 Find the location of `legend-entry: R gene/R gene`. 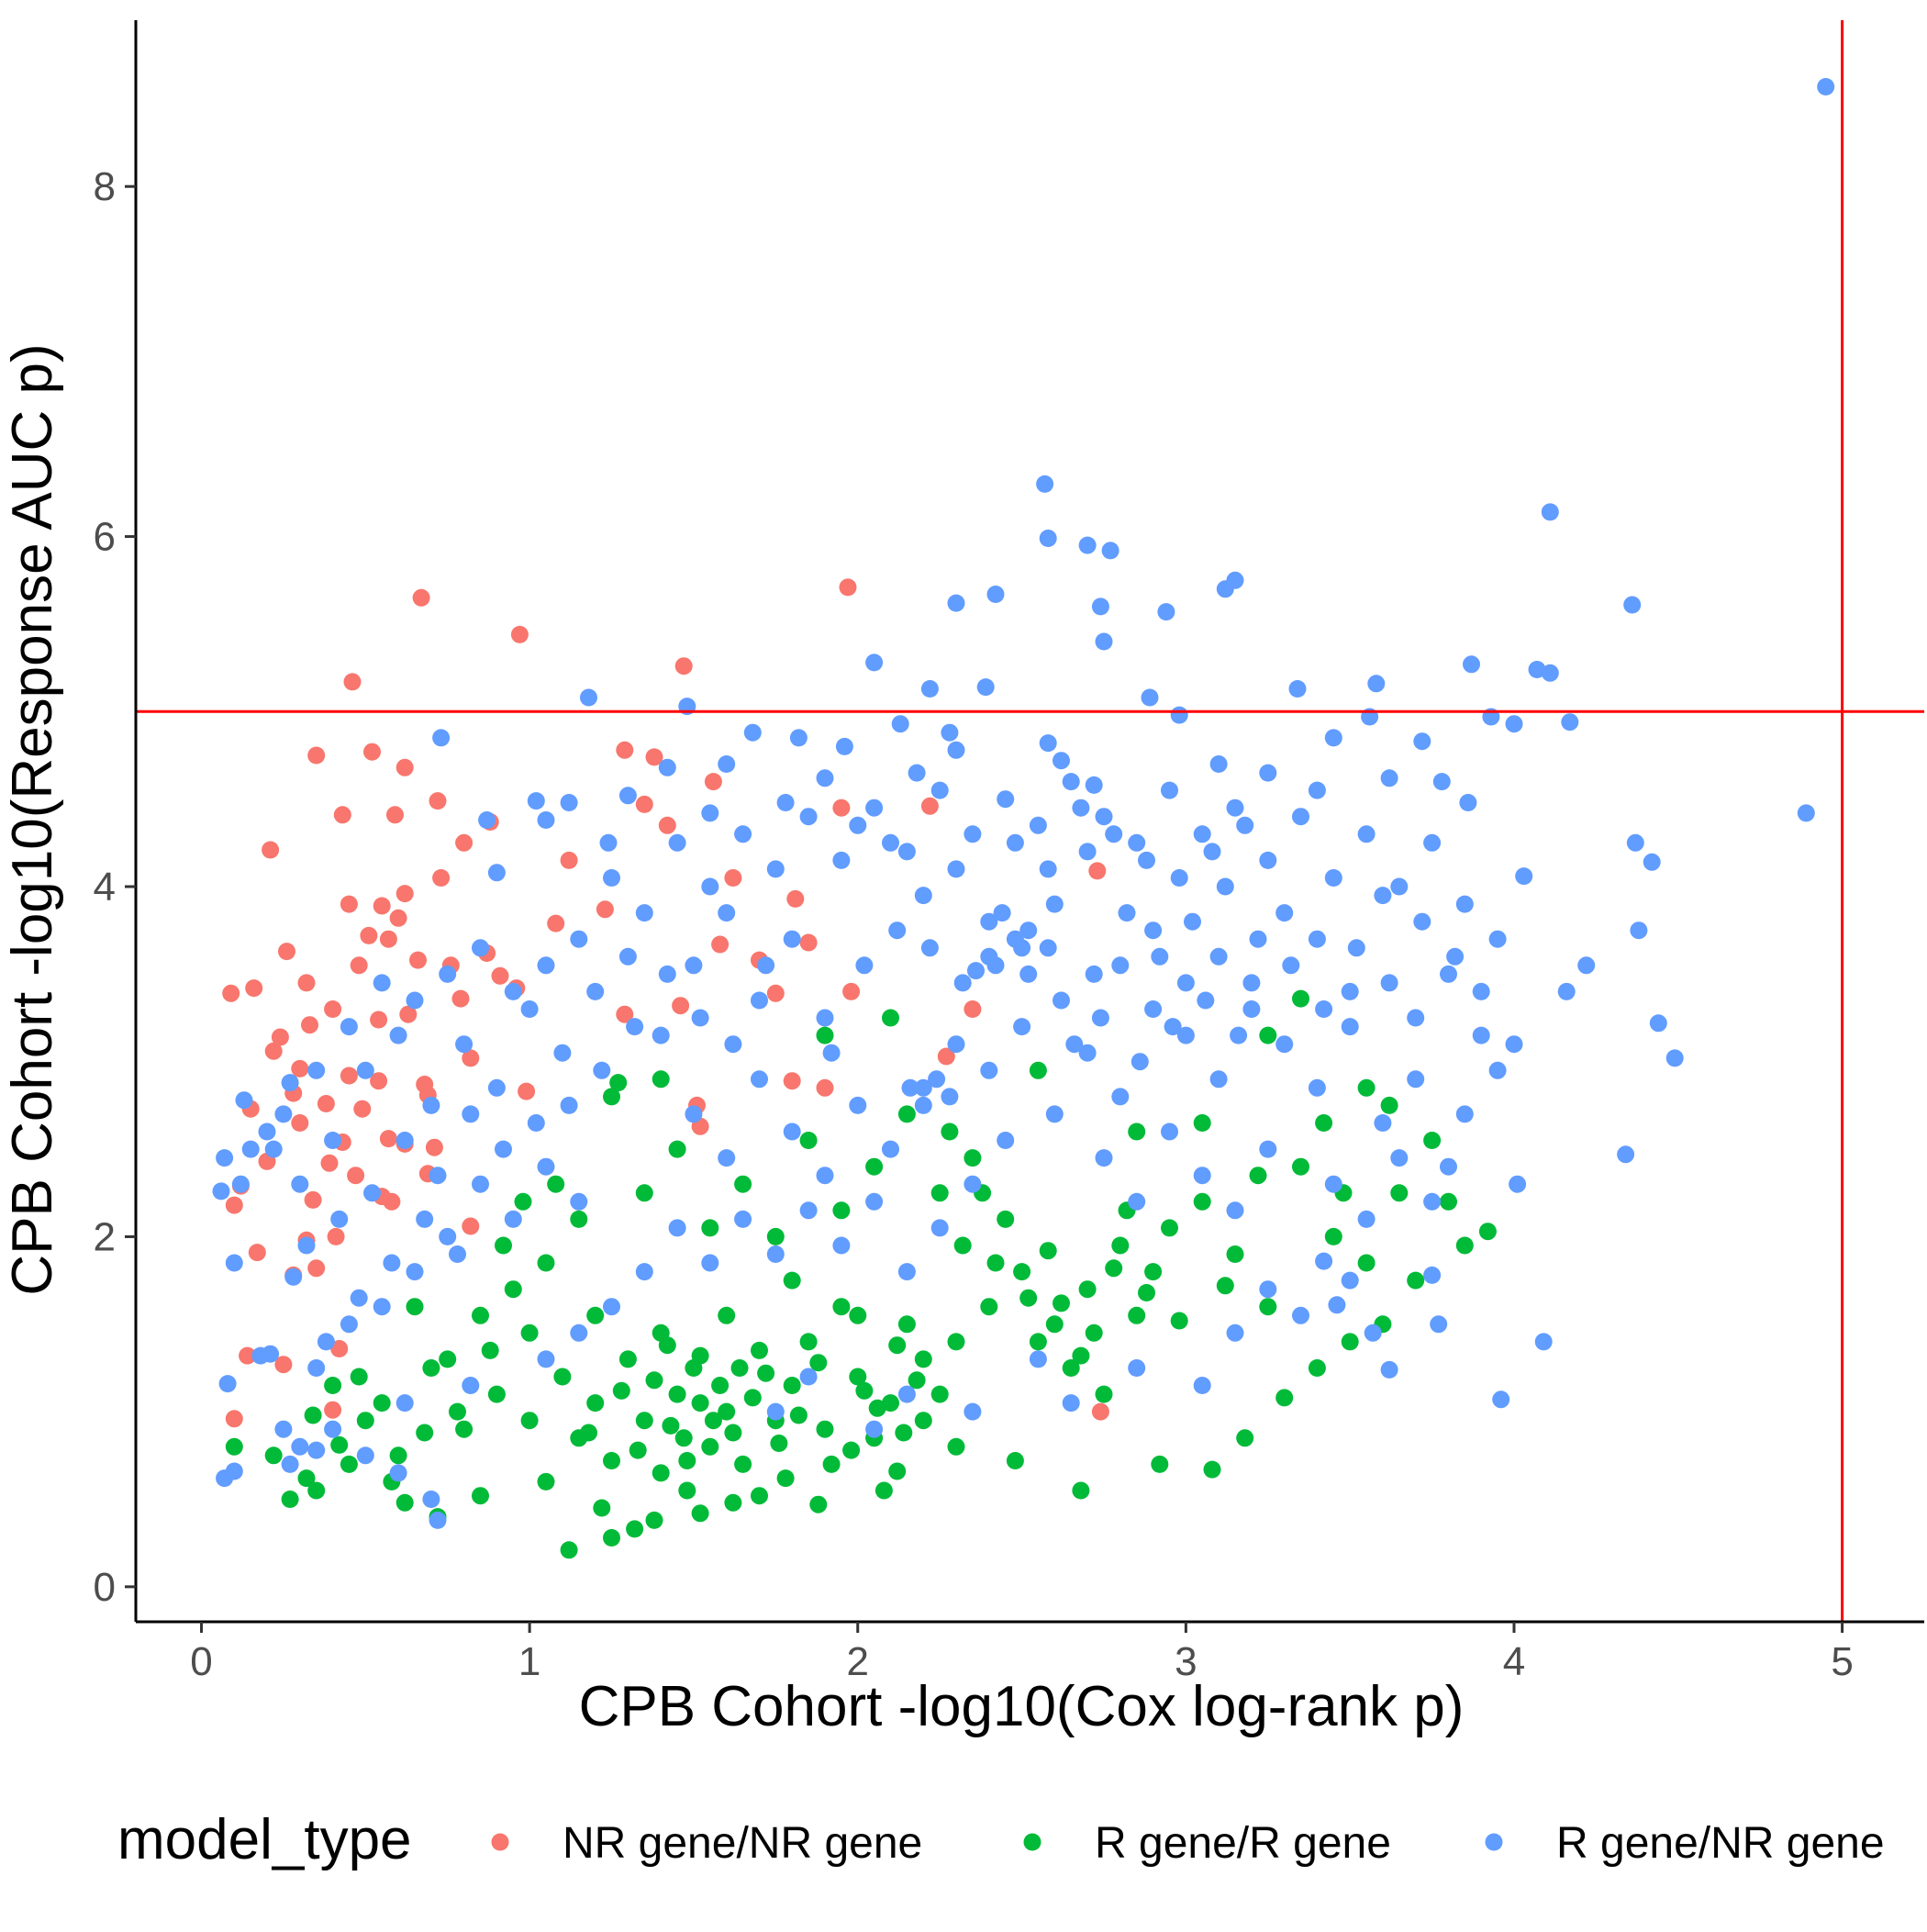

legend-entry: R gene/R gene is located at coordinates (1207, 1843).